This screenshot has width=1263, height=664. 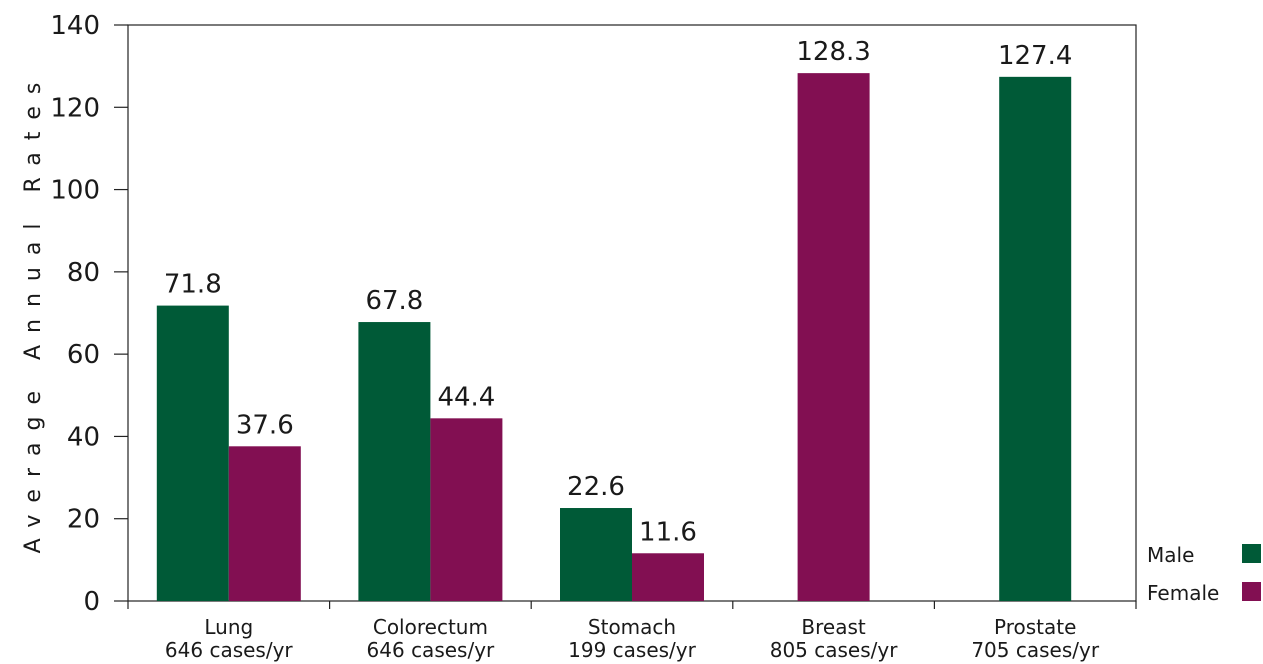 I want to click on x-category-cases: 199 cases/yr, so click(x=632, y=650).